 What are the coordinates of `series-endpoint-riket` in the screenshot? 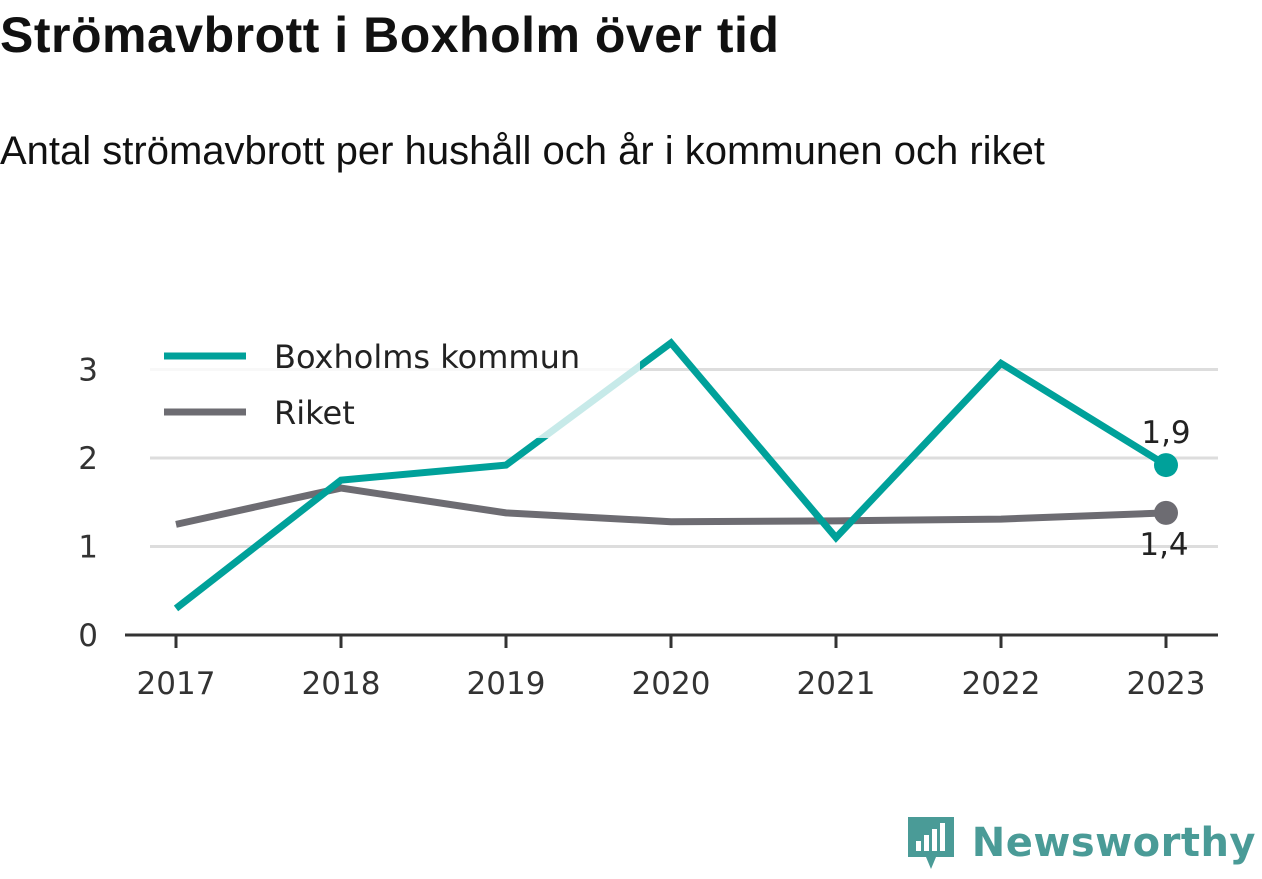 It's located at (1166, 512).